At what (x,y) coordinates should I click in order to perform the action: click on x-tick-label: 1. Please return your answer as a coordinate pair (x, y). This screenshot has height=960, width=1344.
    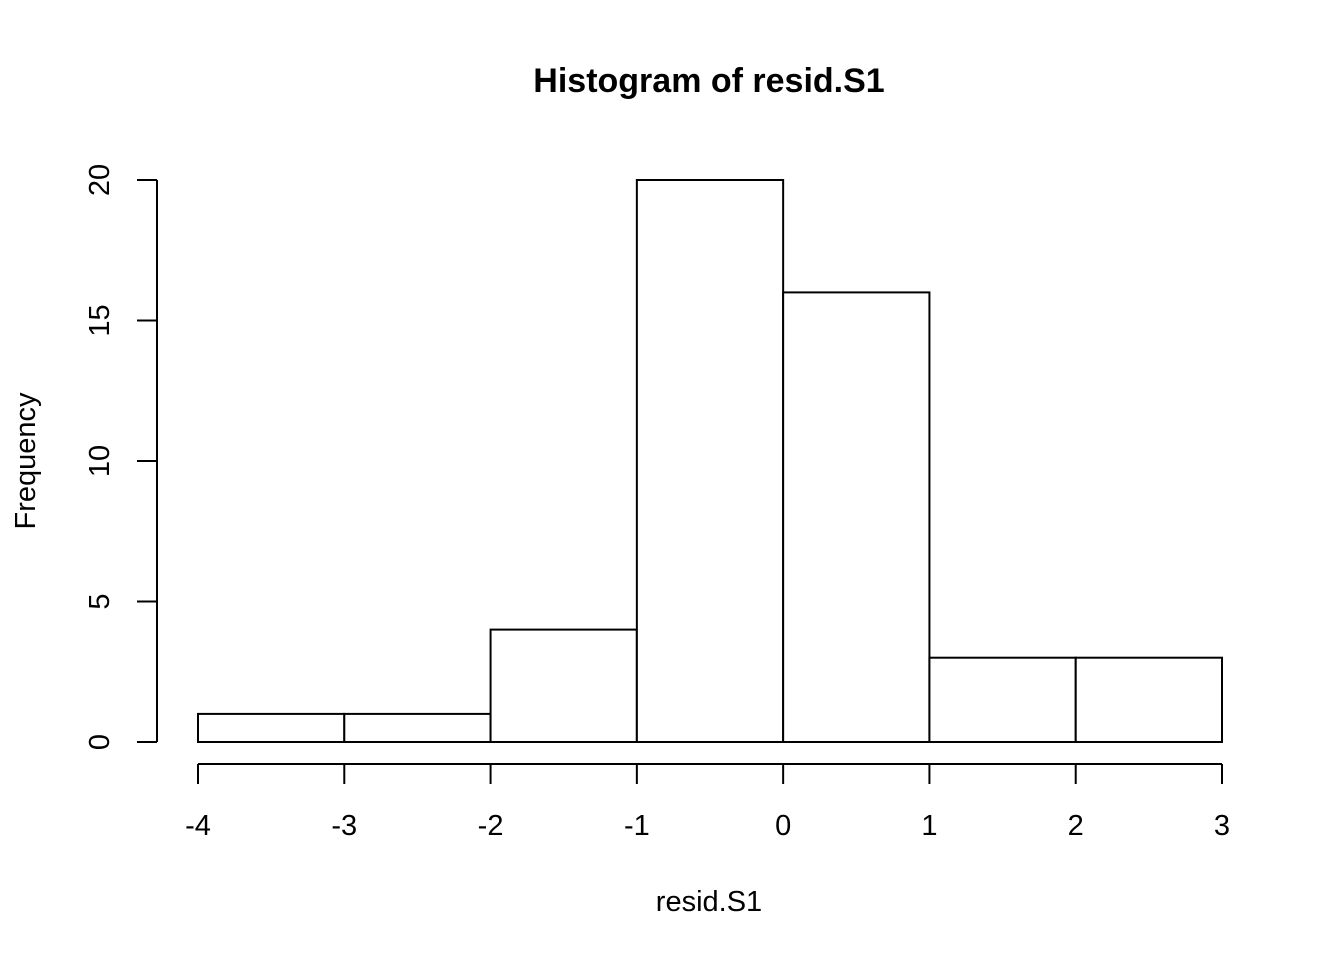
    Looking at the image, I should click on (929, 826).